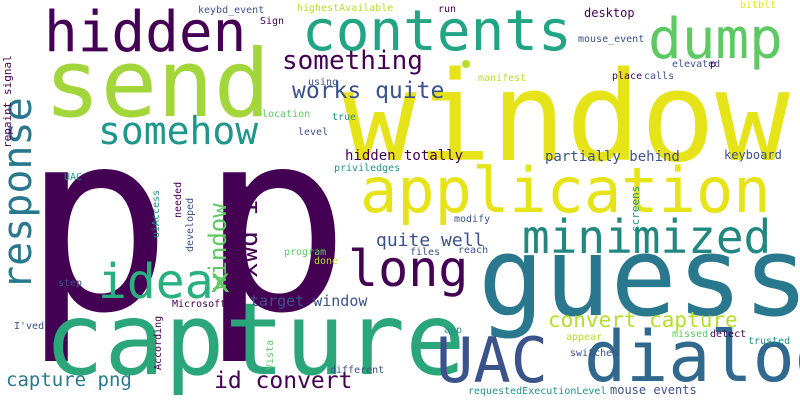  I want to click on word-keyboard: keyboard, so click(753, 155).